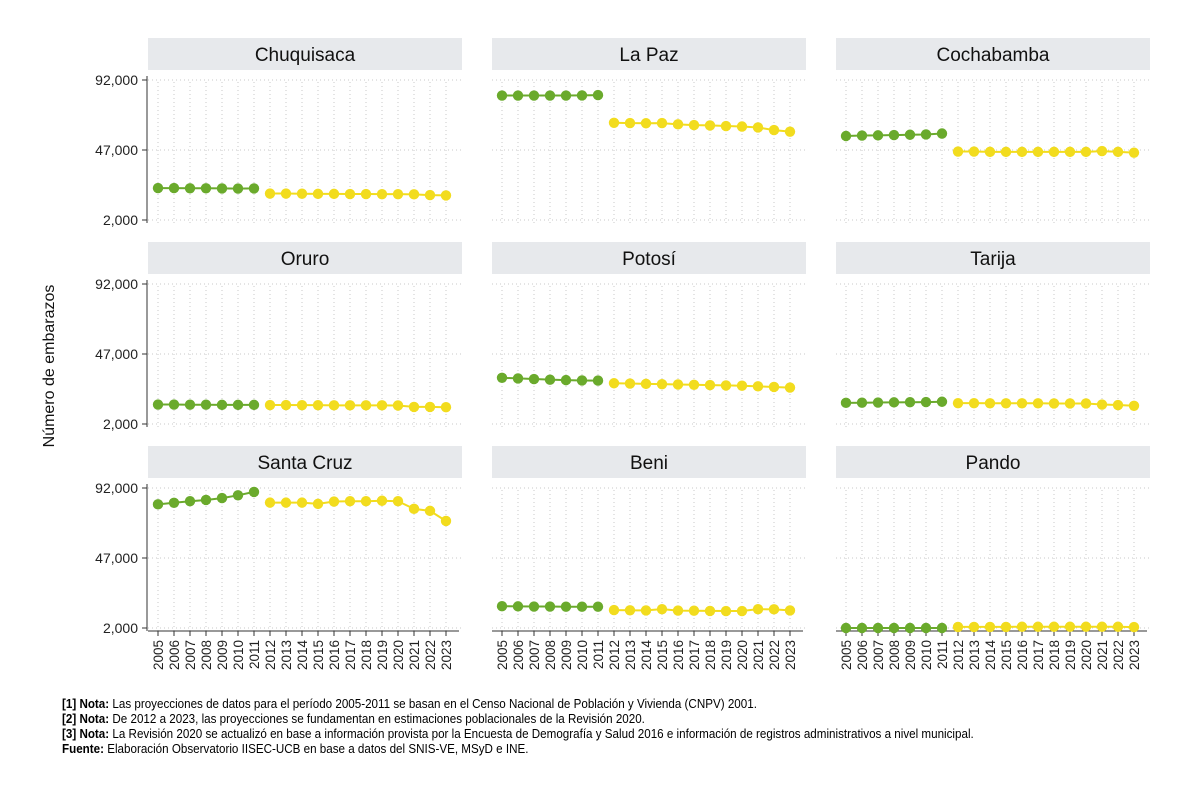 The height and width of the screenshot is (801, 1200). I want to click on panel: Cochabamba, so click(993, 130).